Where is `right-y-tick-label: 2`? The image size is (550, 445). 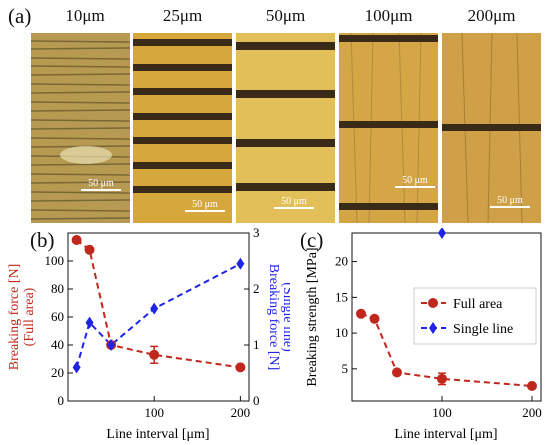 right-y-tick-label: 2 is located at coordinates (256, 288).